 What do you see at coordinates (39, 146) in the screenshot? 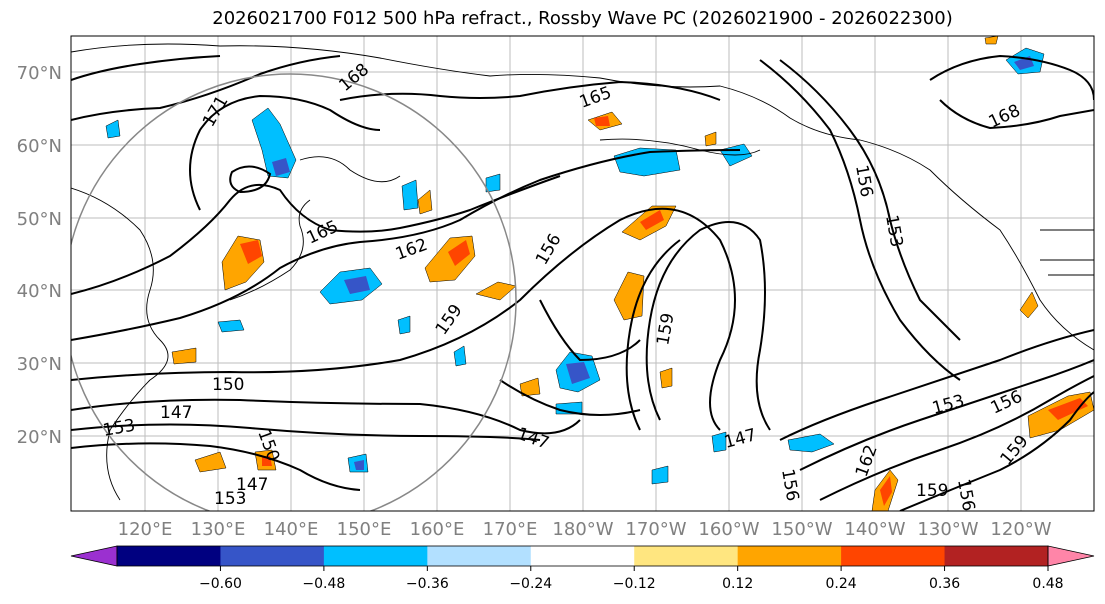
I see `lat-label-60n: 60°N` at bounding box center [39, 146].